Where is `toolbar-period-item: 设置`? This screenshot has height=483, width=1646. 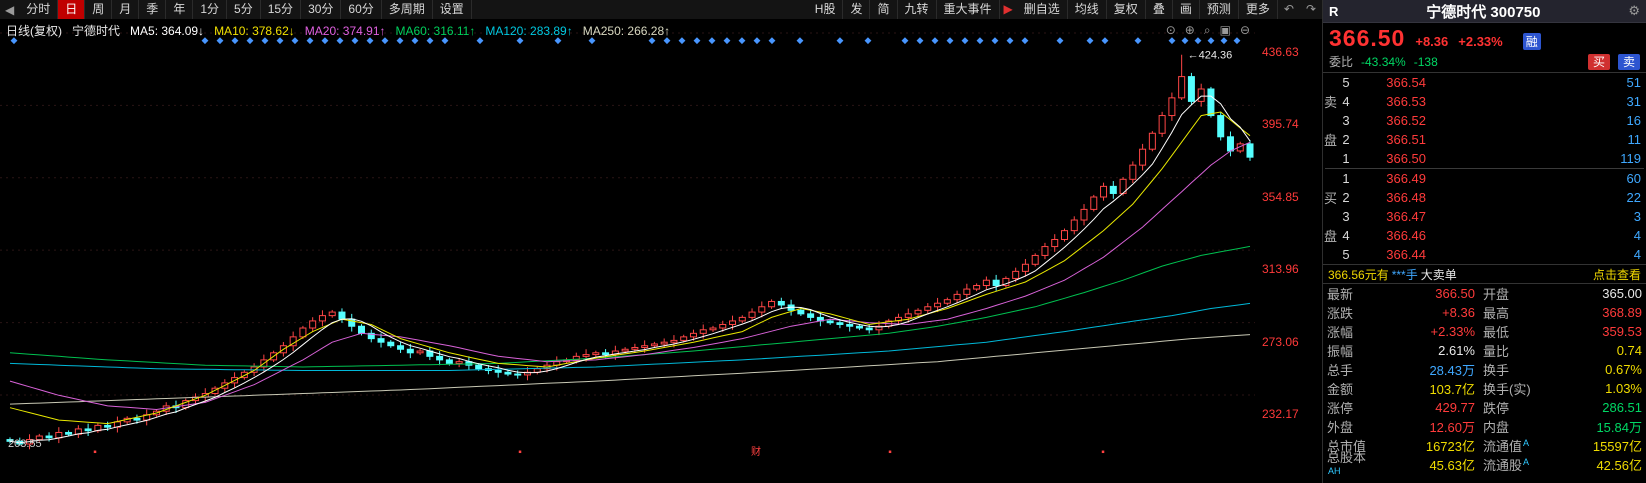 toolbar-period-item: 设置 is located at coordinates (452, 9).